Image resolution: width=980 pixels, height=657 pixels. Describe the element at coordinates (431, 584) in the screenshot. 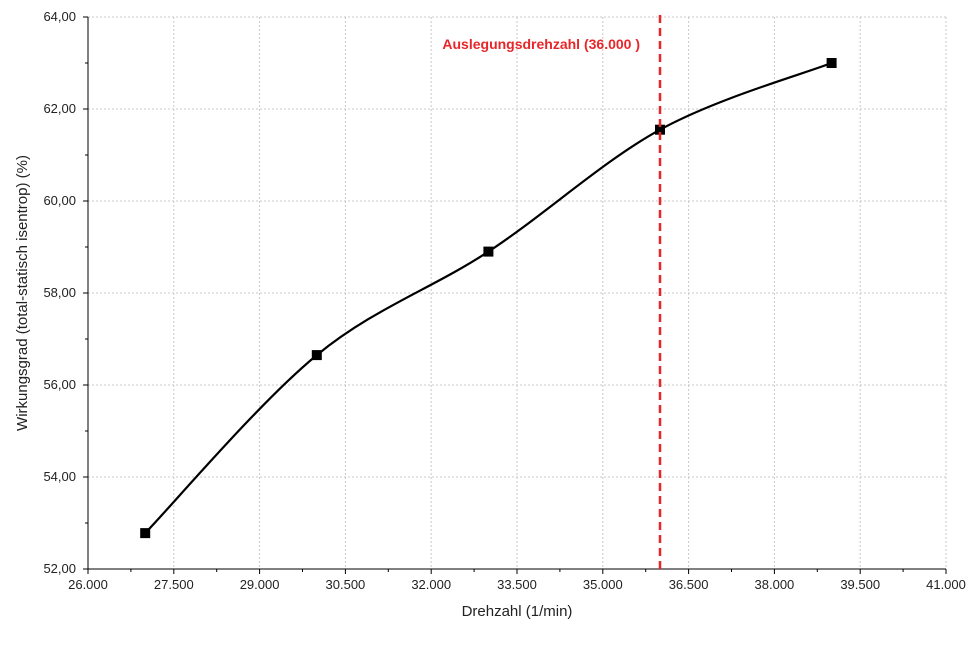

I see `x-tick-label: 32.000` at that location.